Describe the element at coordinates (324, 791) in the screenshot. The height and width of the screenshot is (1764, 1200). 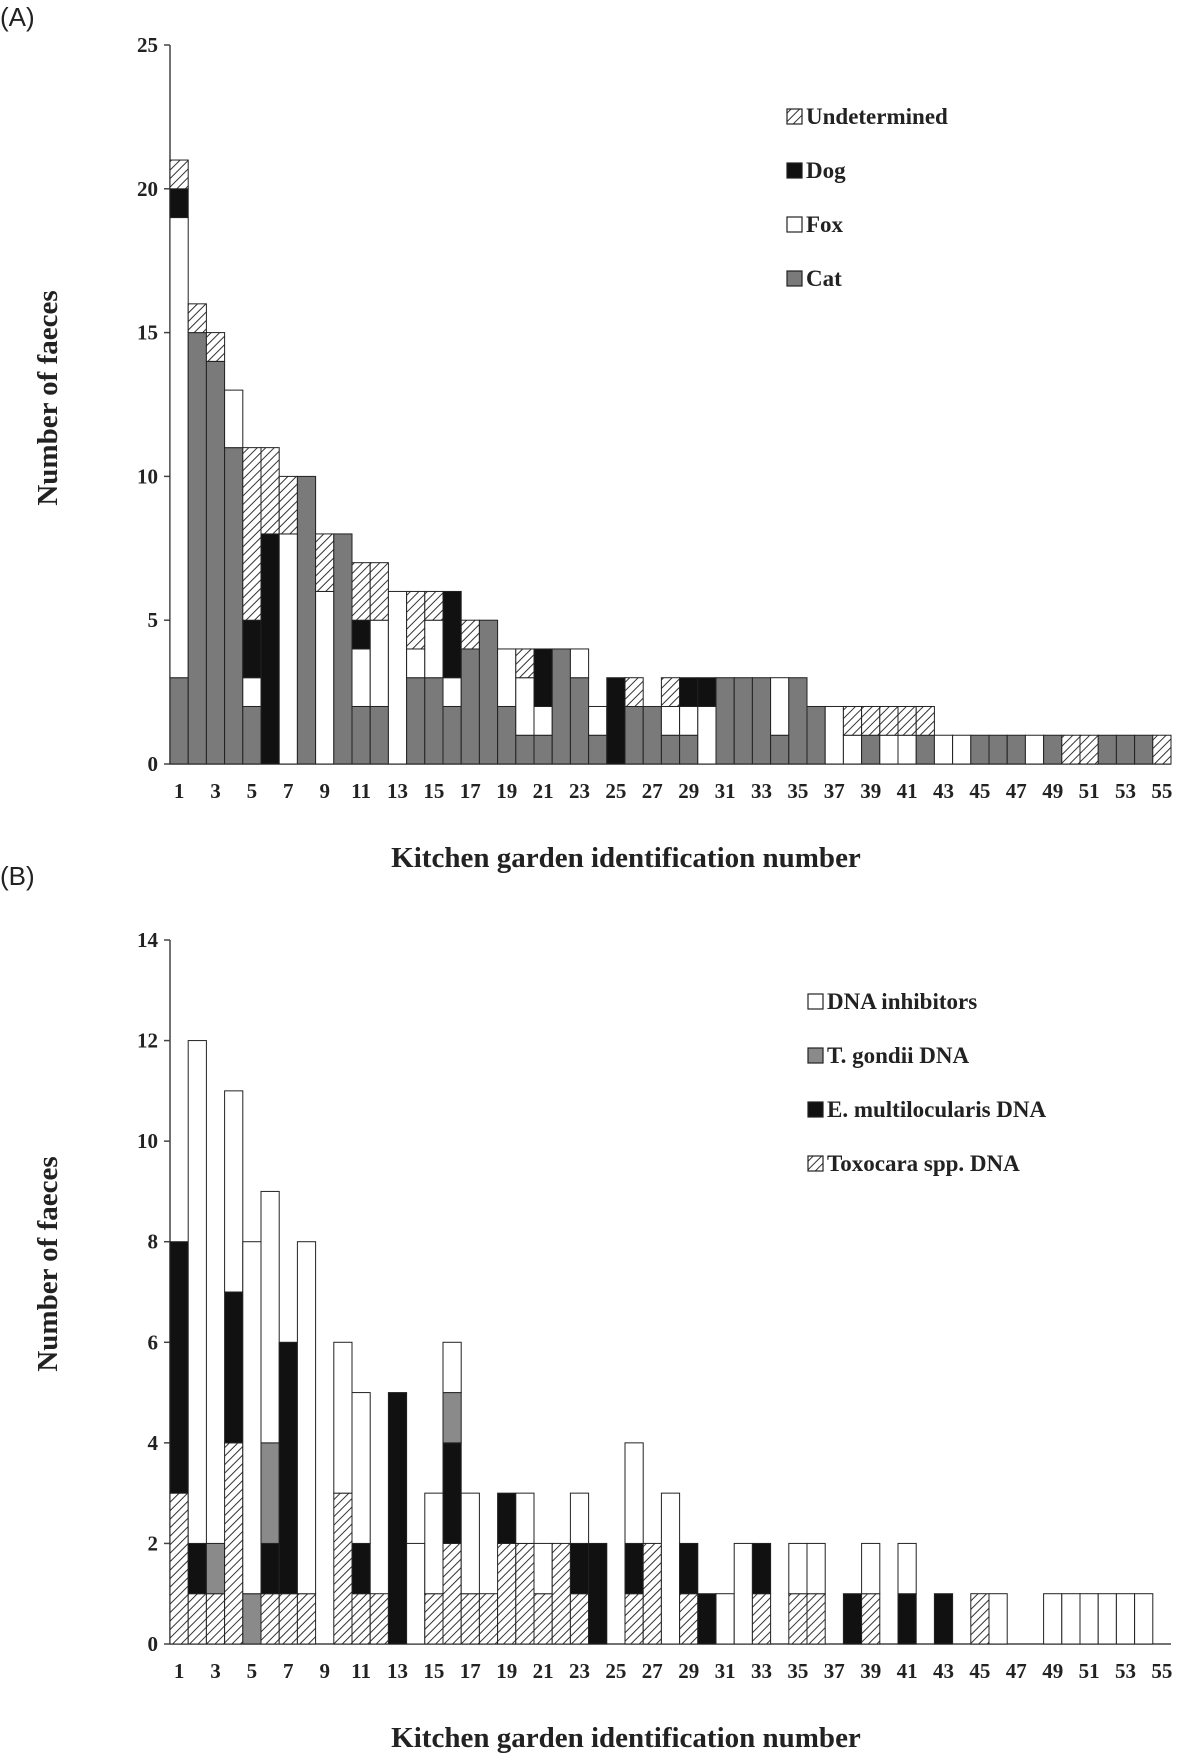
I see `x-tick-label: 9` at that location.